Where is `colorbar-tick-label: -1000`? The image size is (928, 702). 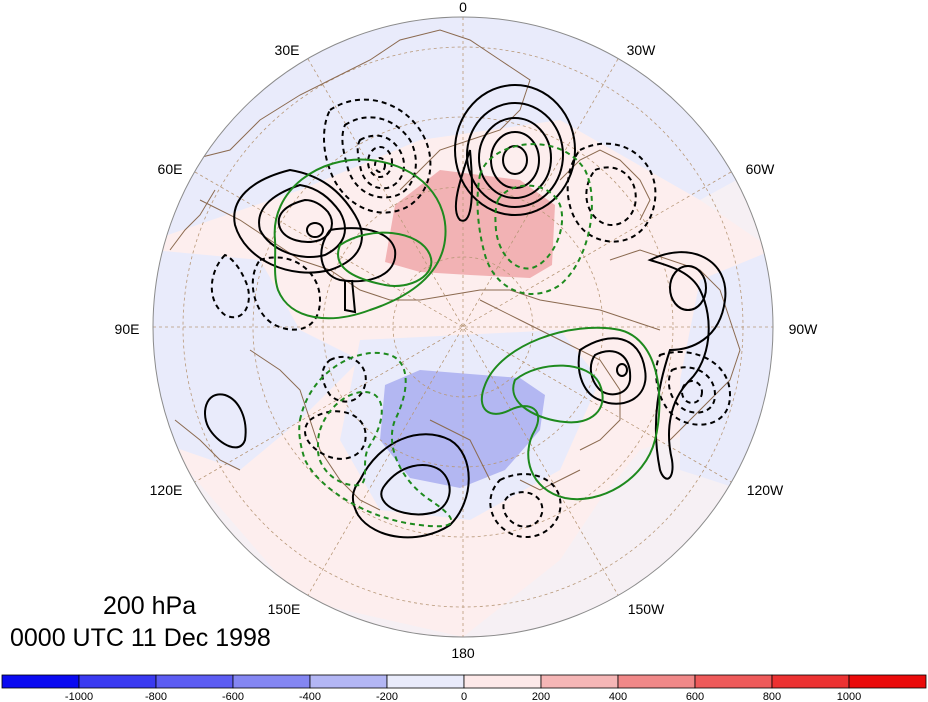 colorbar-tick-label: -1000 is located at coordinates (79, 696).